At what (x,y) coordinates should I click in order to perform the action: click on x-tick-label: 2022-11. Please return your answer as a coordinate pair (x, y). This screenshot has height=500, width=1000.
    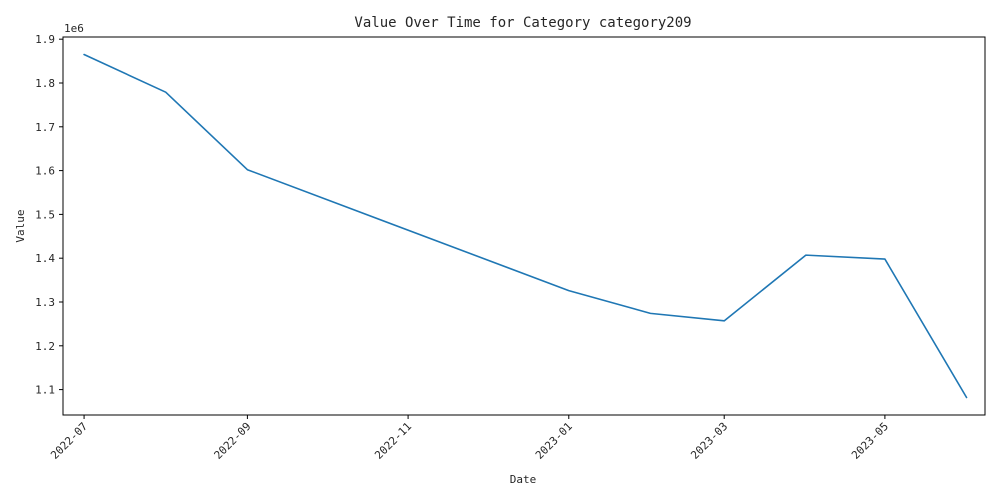
    Looking at the image, I should click on (393, 441).